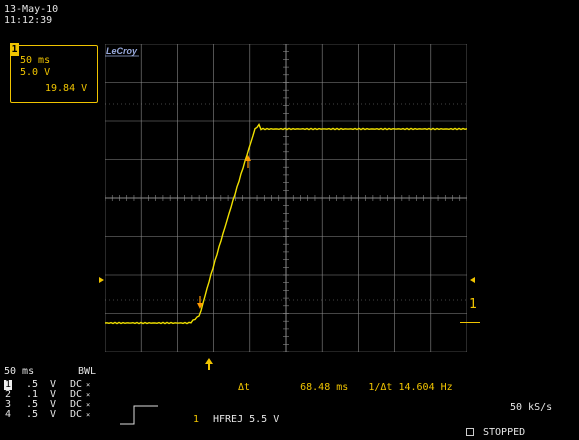 The image size is (579, 440). What do you see at coordinates (87, 371) in the screenshot?
I see `bwl-label: BWL` at bounding box center [87, 371].